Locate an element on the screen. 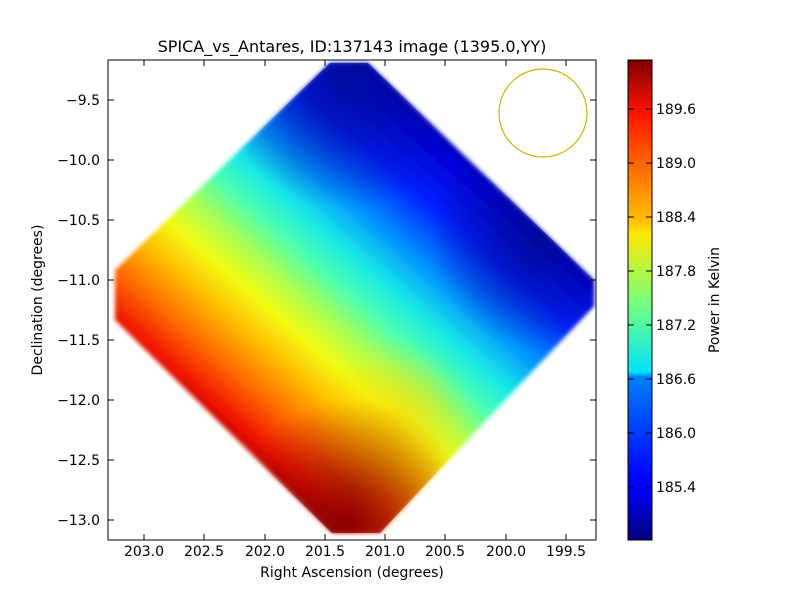 Image resolution: width=800 pixels, height=600 pixels. colorbar-tick: 185.4 is located at coordinates (662, 488).